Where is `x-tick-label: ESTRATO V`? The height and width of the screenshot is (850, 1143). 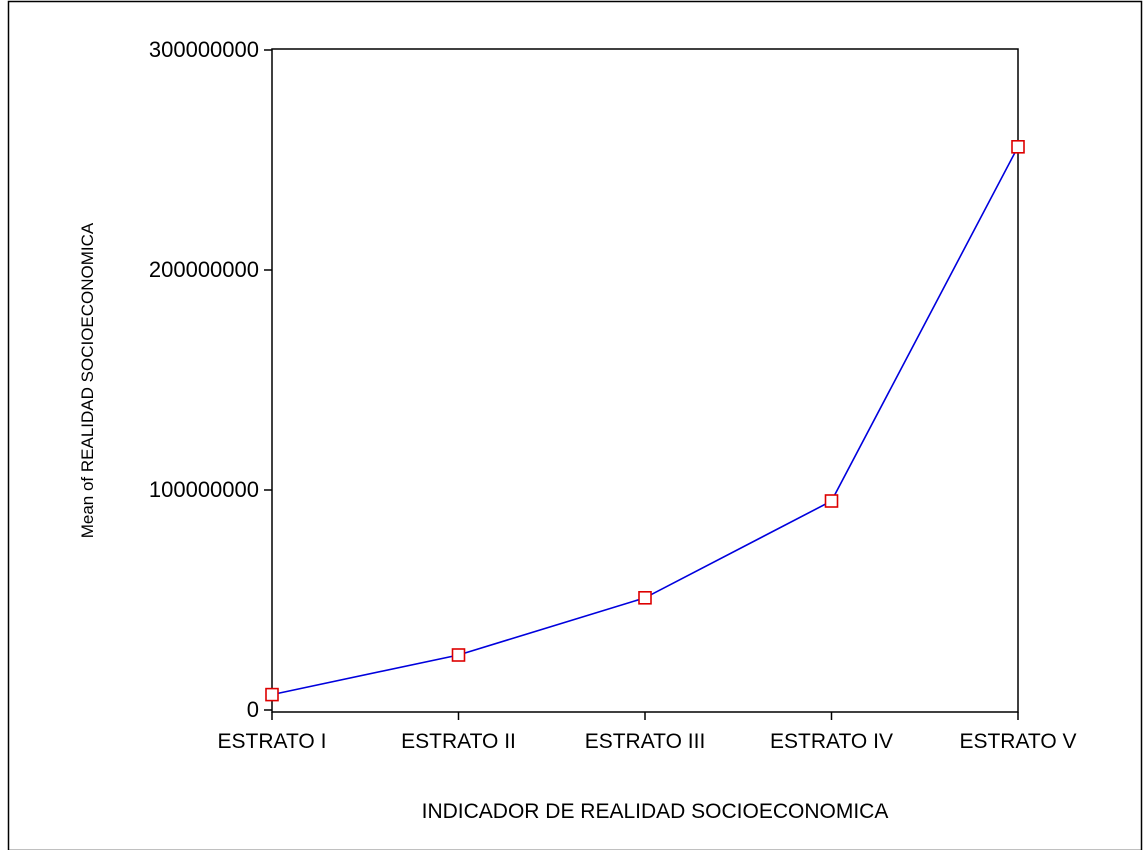
x-tick-label: ESTRATO V is located at coordinates (1017, 741).